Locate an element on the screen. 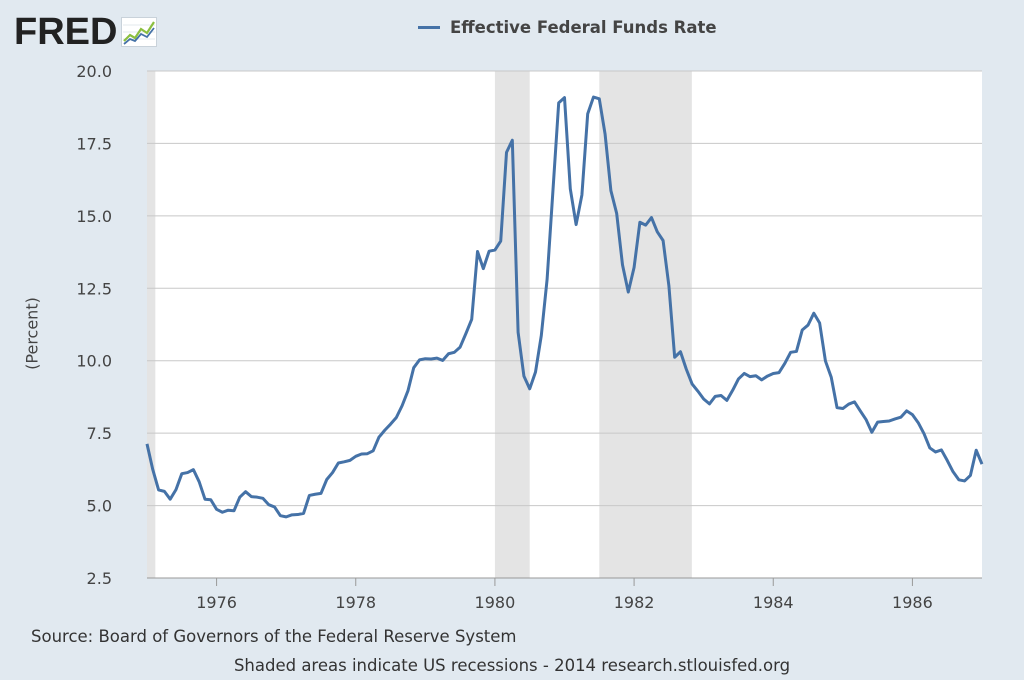 Image resolution: width=1024 pixels, height=680 pixels. x-tick-label: 1976 is located at coordinates (216, 602).